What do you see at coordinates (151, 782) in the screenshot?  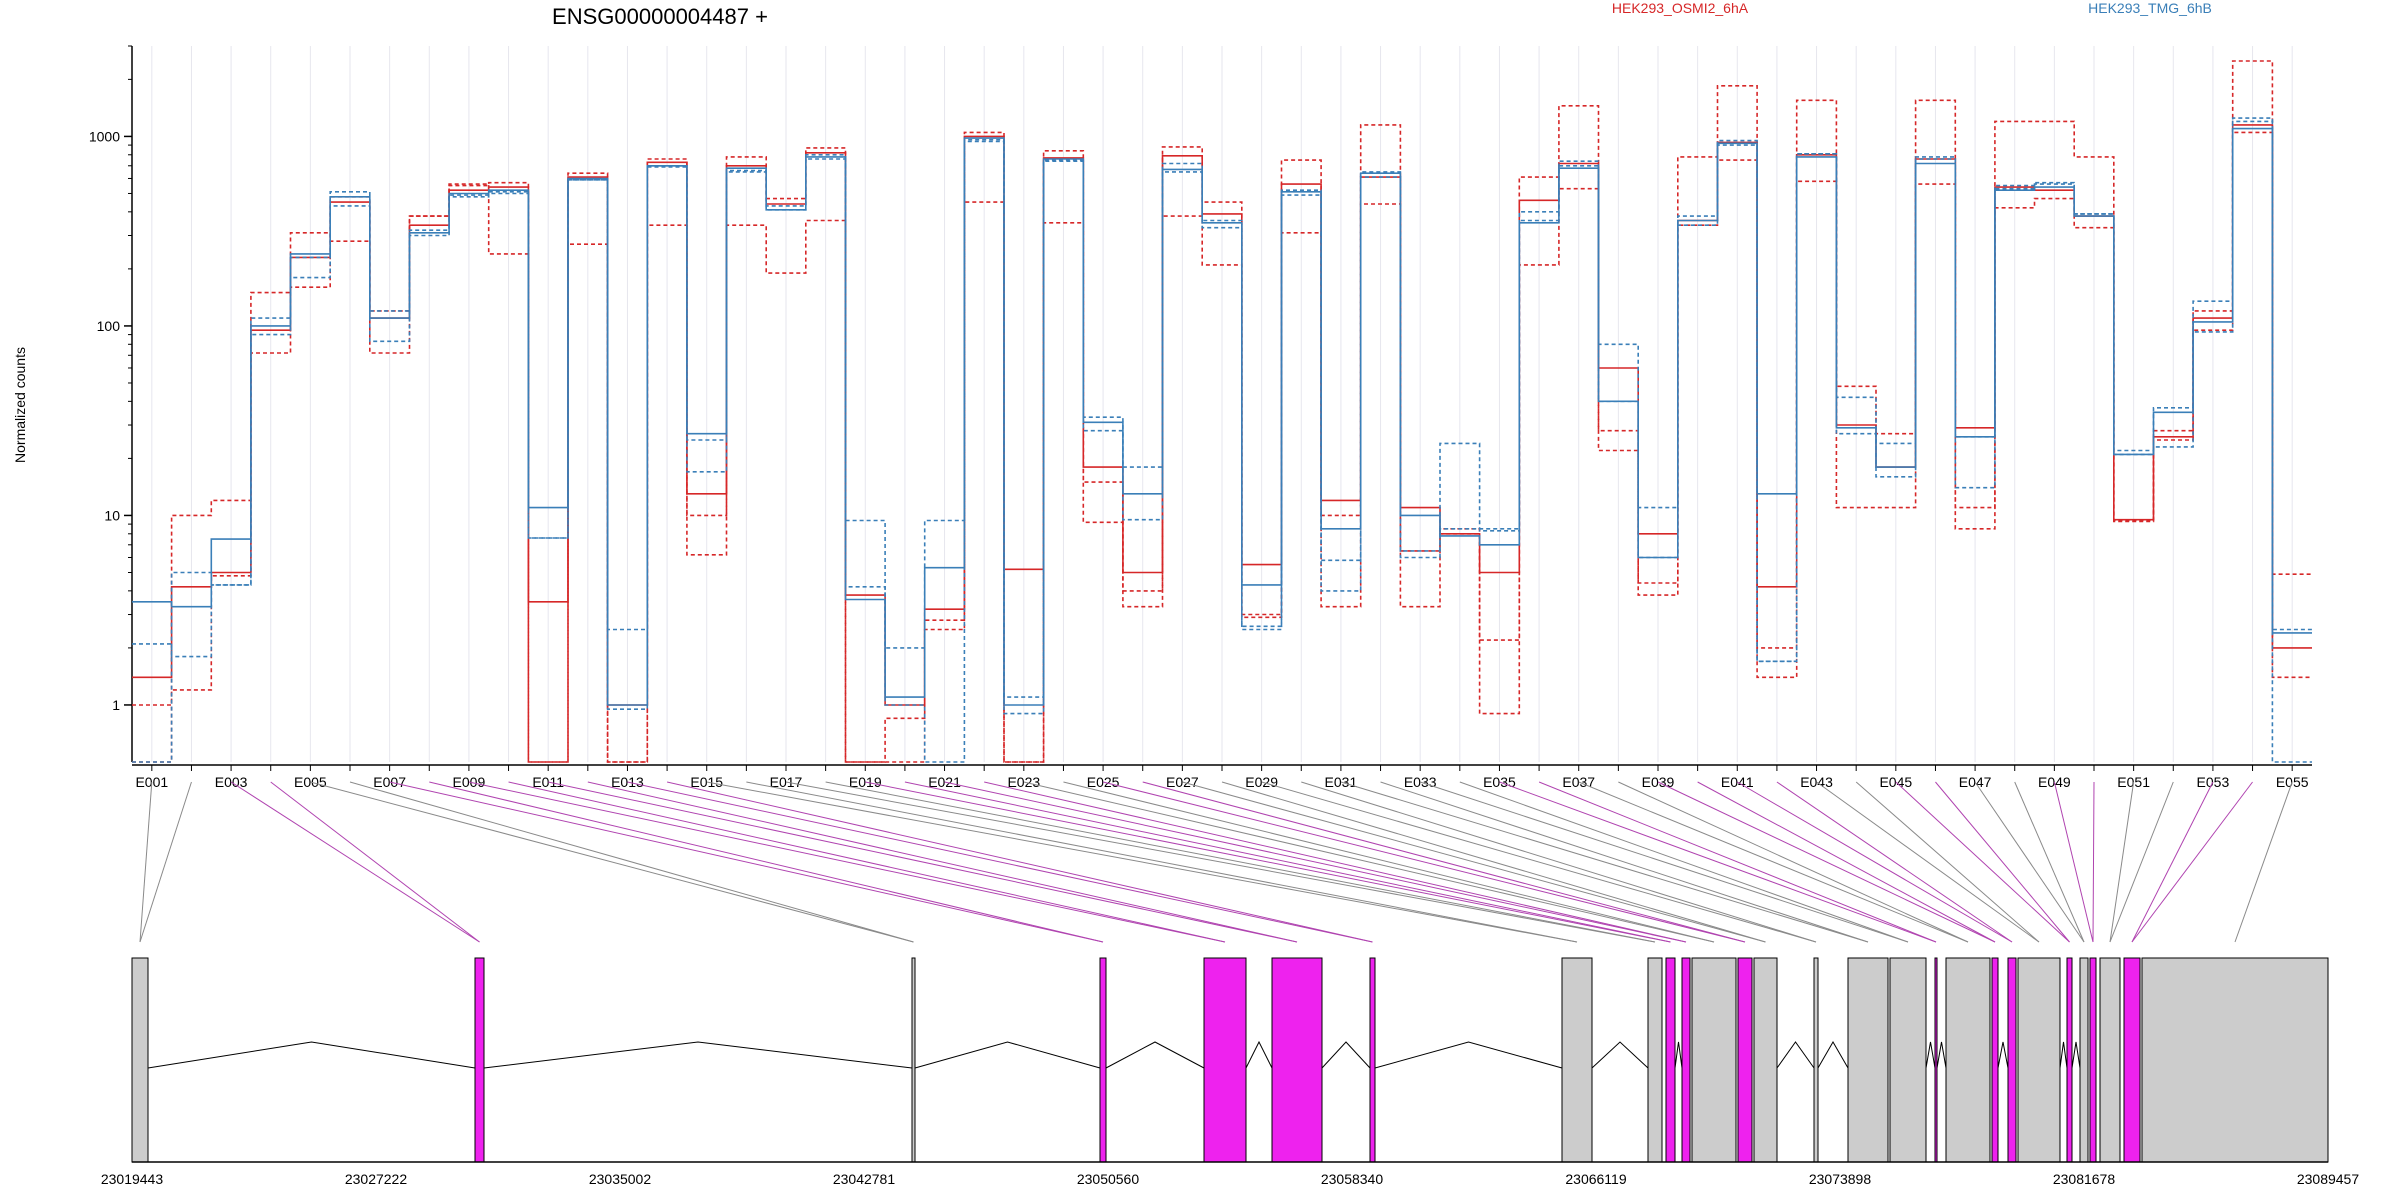 I see `x-tick-label: E001` at bounding box center [151, 782].